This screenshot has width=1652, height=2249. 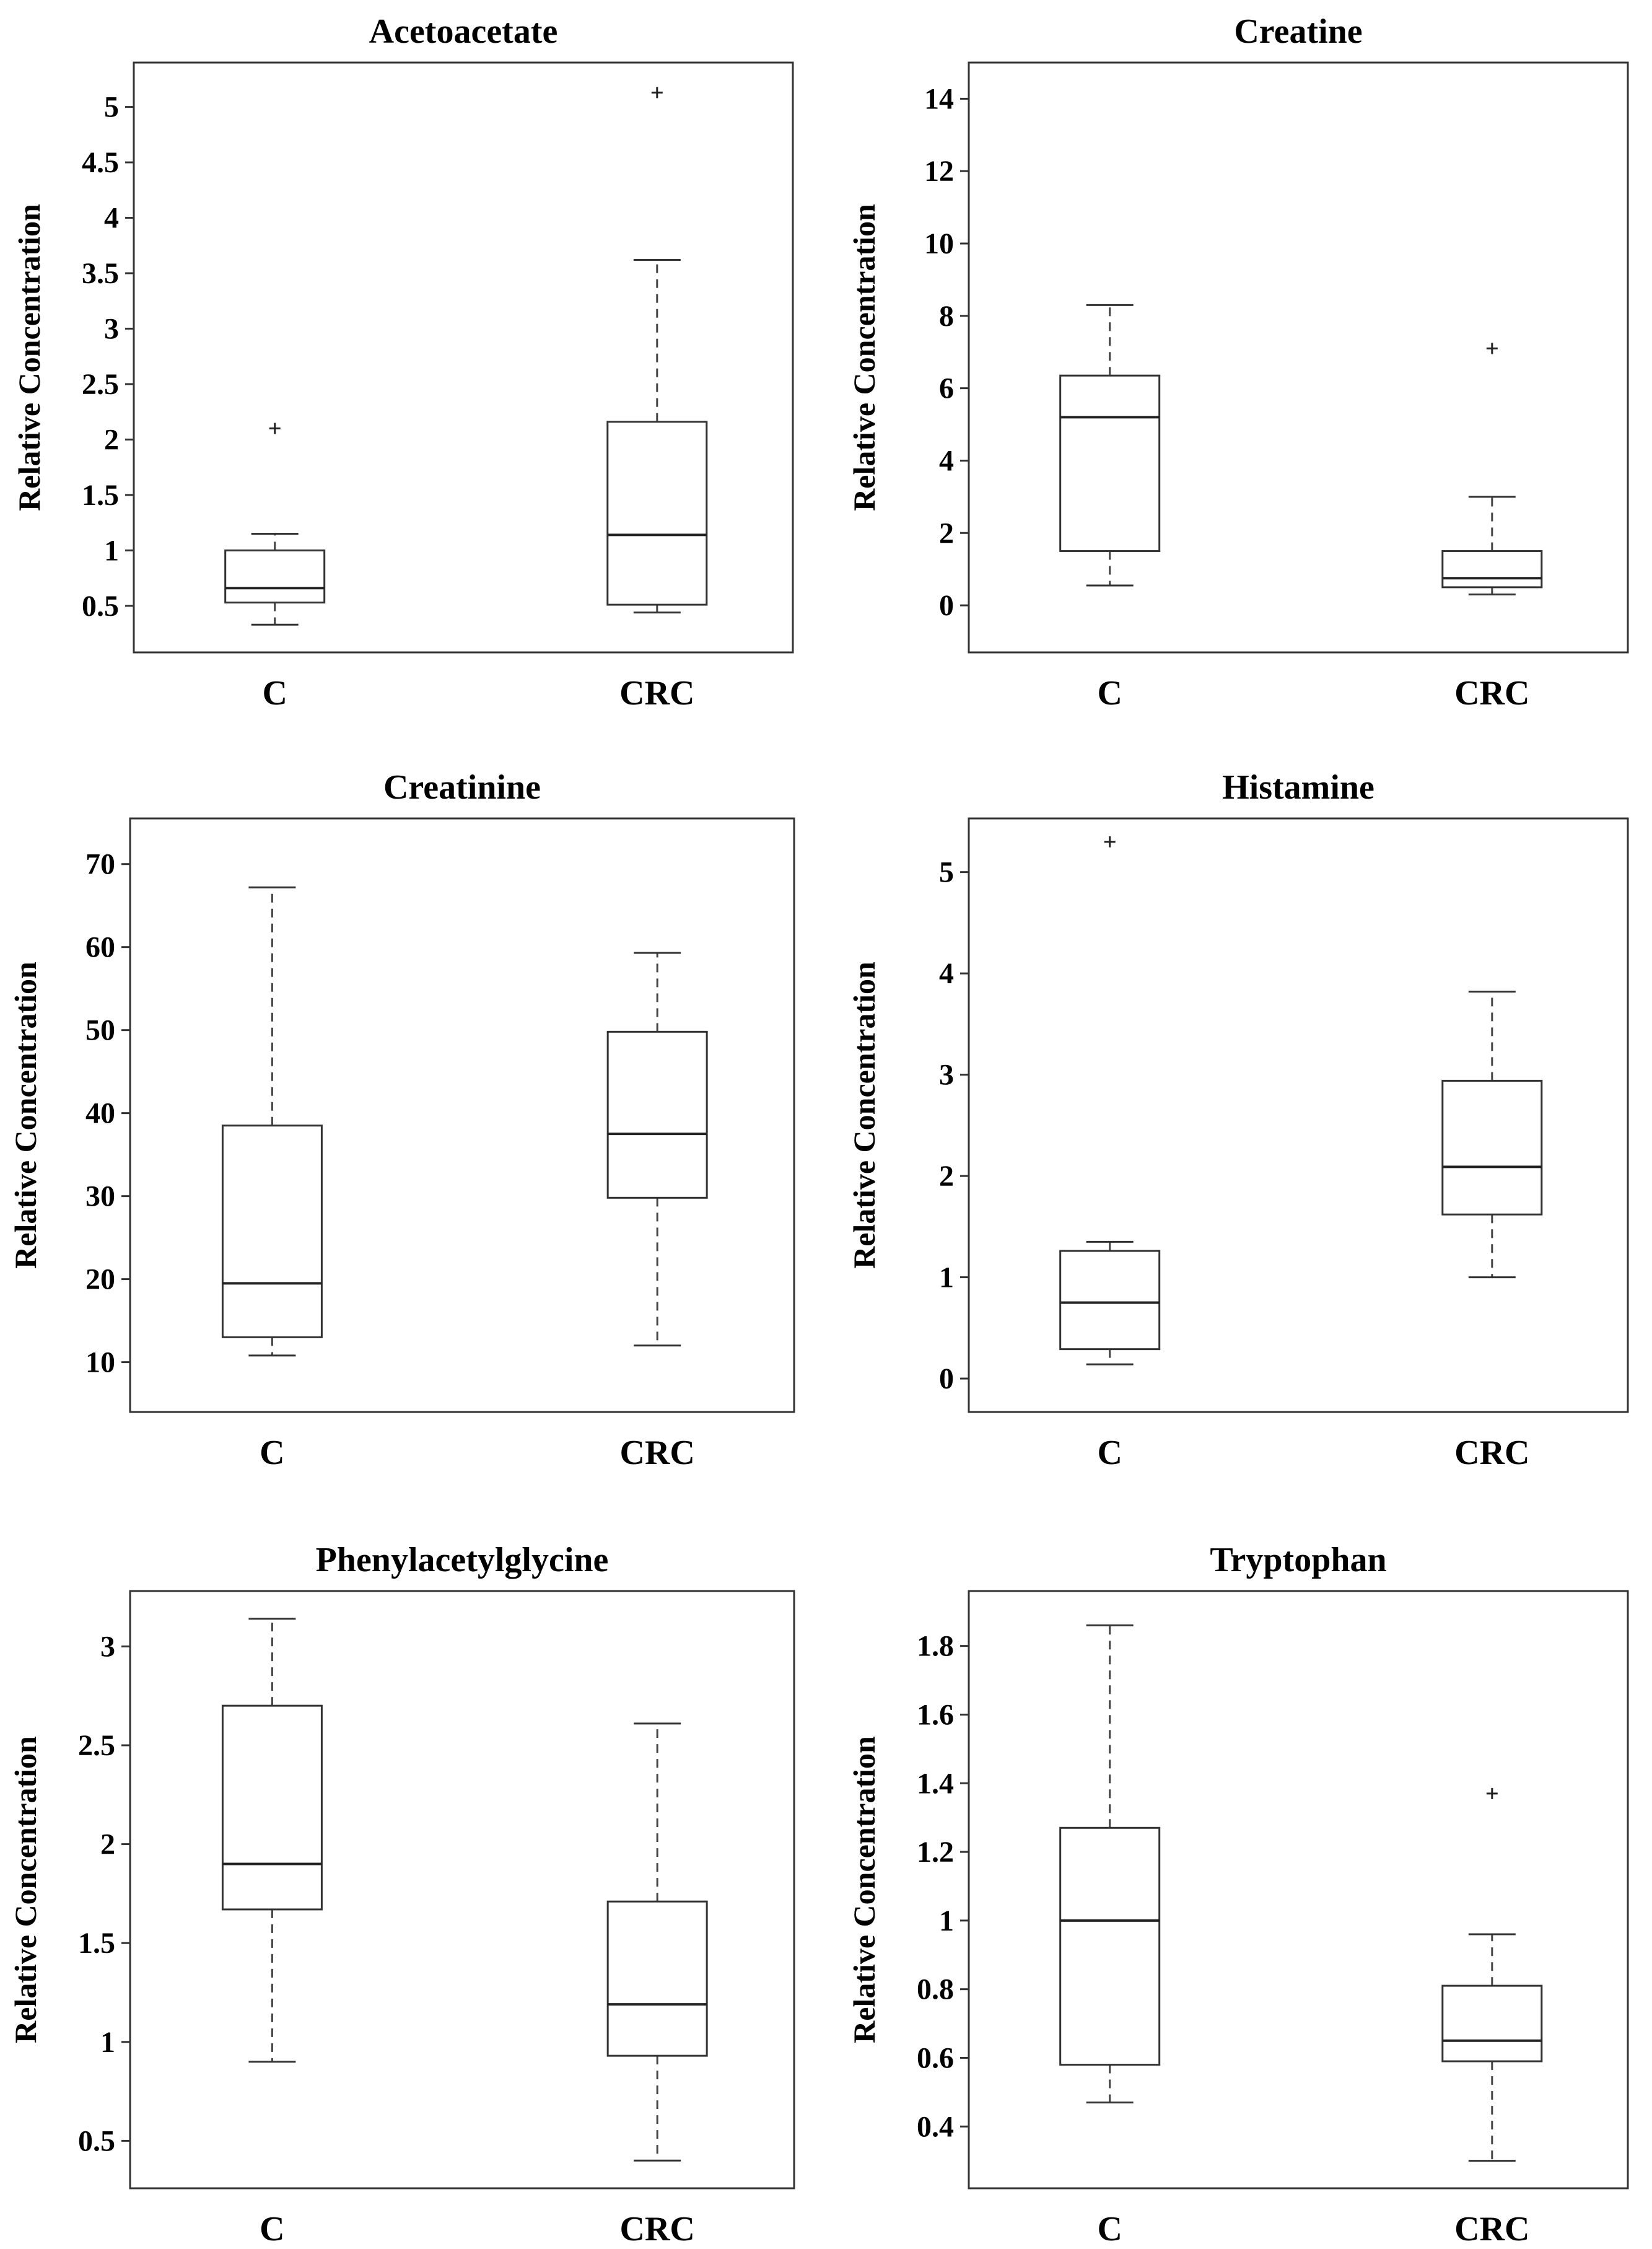 What do you see at coordinates (100, 1280) in the screenshot?
I see `y-tick-label: 20` at bounding box center [100, 1280].